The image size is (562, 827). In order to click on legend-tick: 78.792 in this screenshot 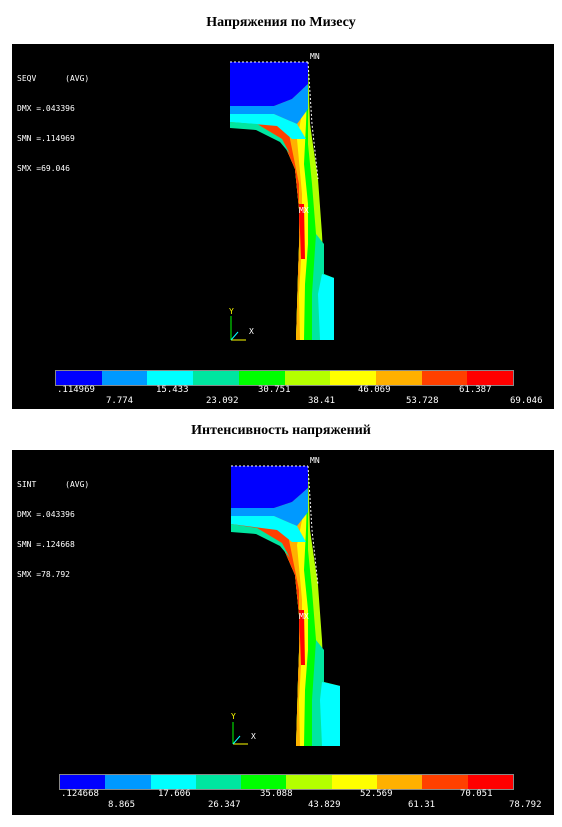, I will do `click(525, 805)`.